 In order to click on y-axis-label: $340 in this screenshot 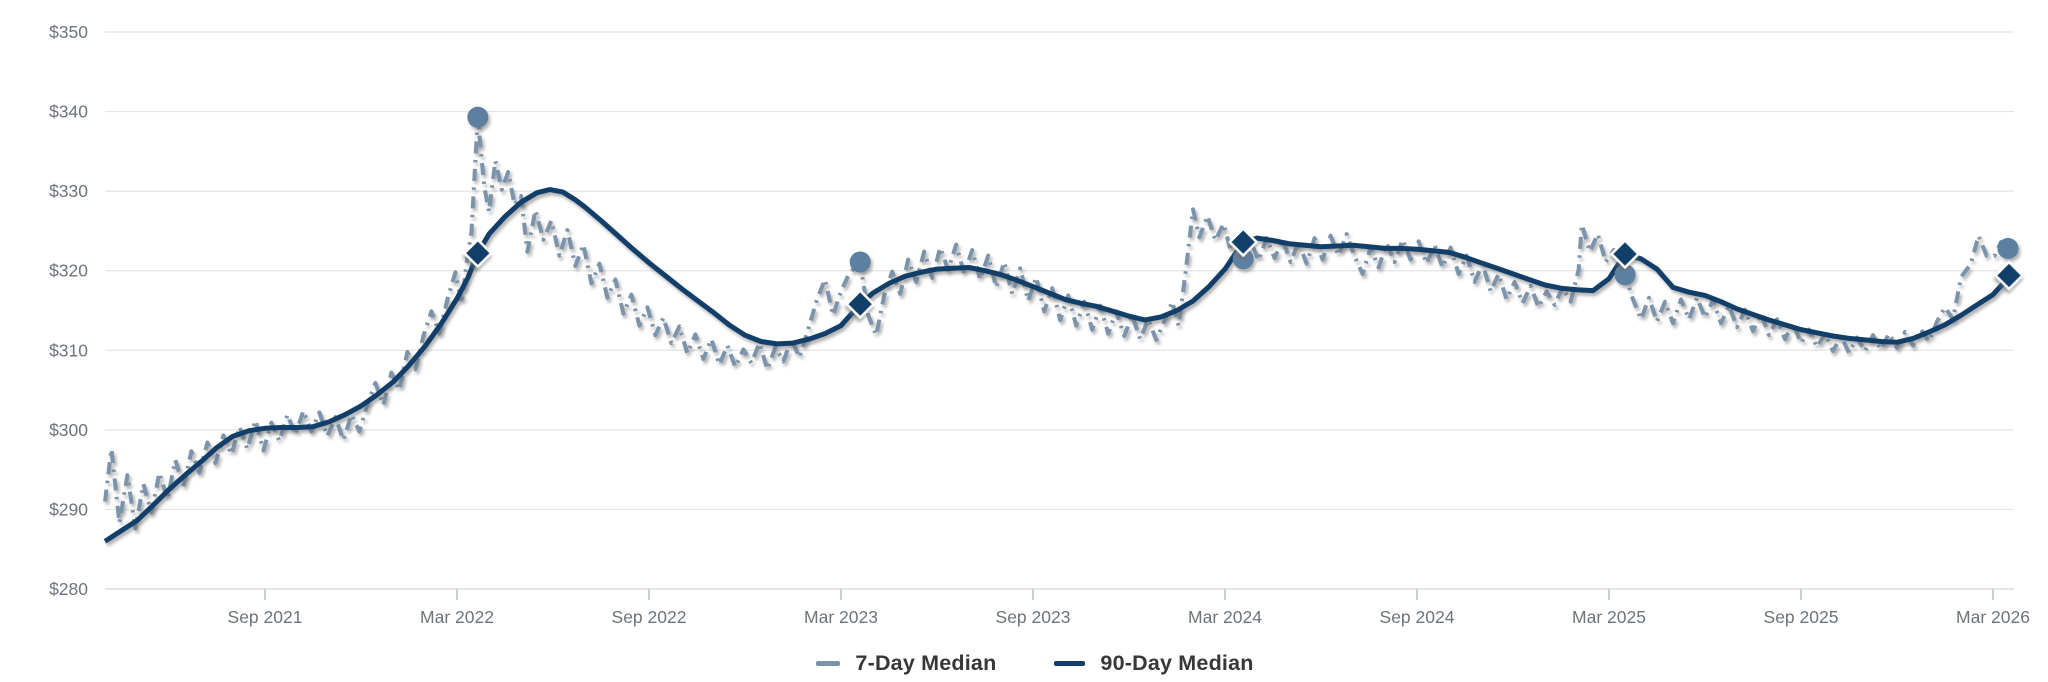, I will do `click(68, 112)`.